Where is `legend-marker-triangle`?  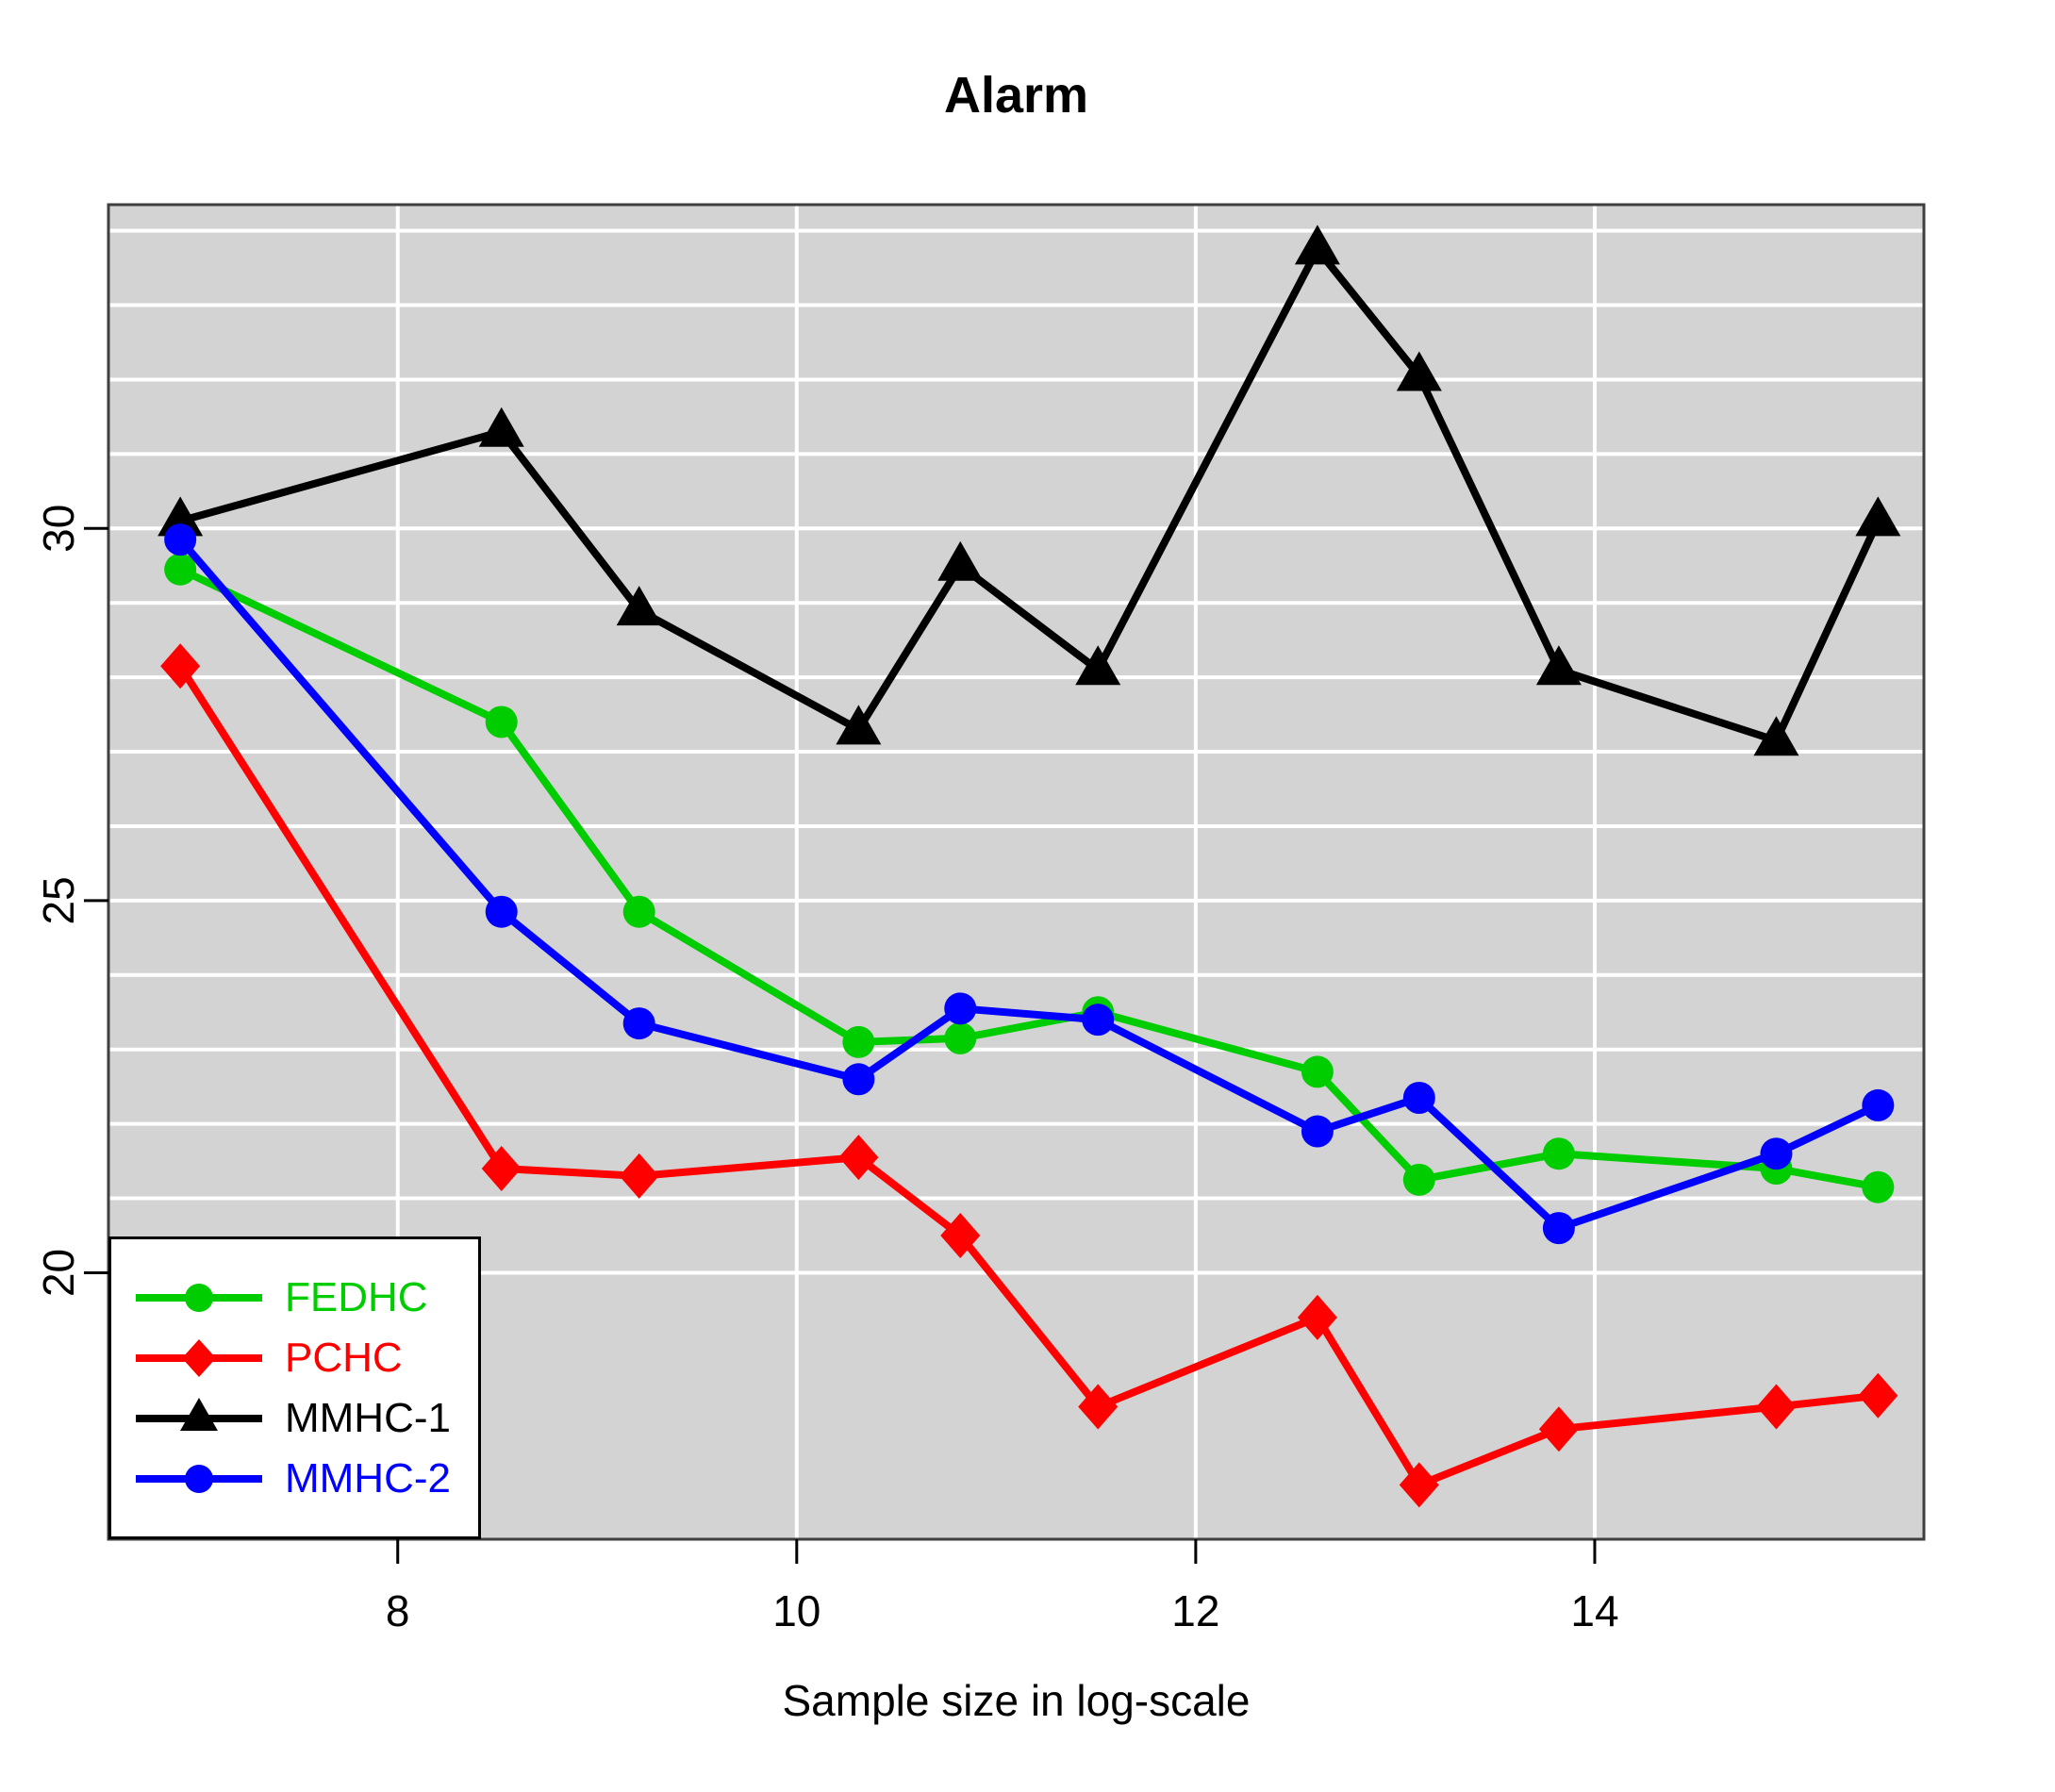
legend-marker-triangle is located at coordinates (199, 1414).